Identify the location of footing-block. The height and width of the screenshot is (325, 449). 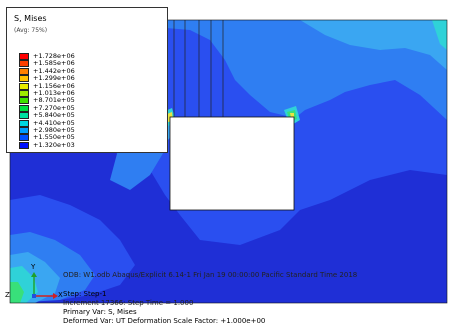
(232, 163).